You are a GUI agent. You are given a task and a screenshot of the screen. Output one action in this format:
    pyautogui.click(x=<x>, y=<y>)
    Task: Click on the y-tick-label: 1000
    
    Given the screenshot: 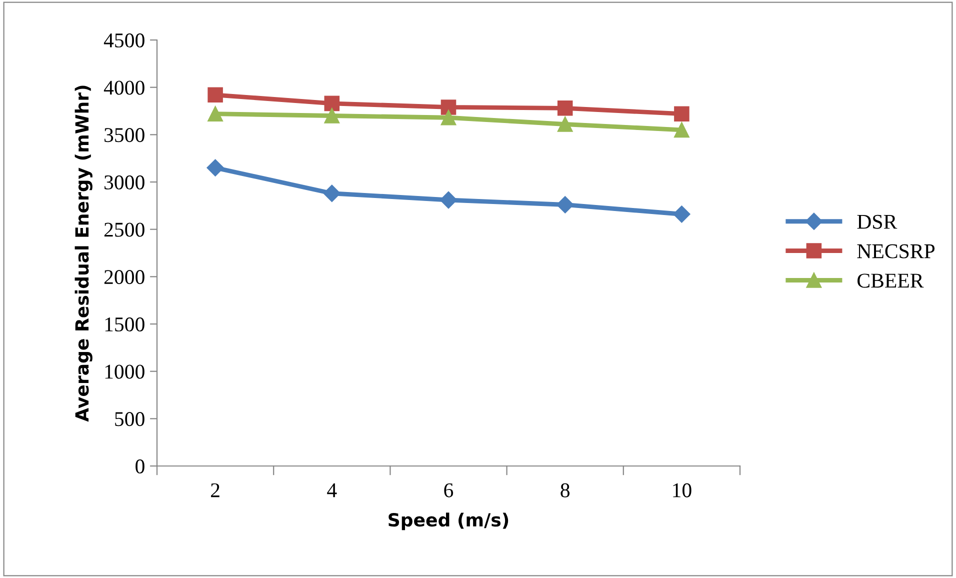 What is the action you would take?
    pyautogui.click(x=124, y=371)
    